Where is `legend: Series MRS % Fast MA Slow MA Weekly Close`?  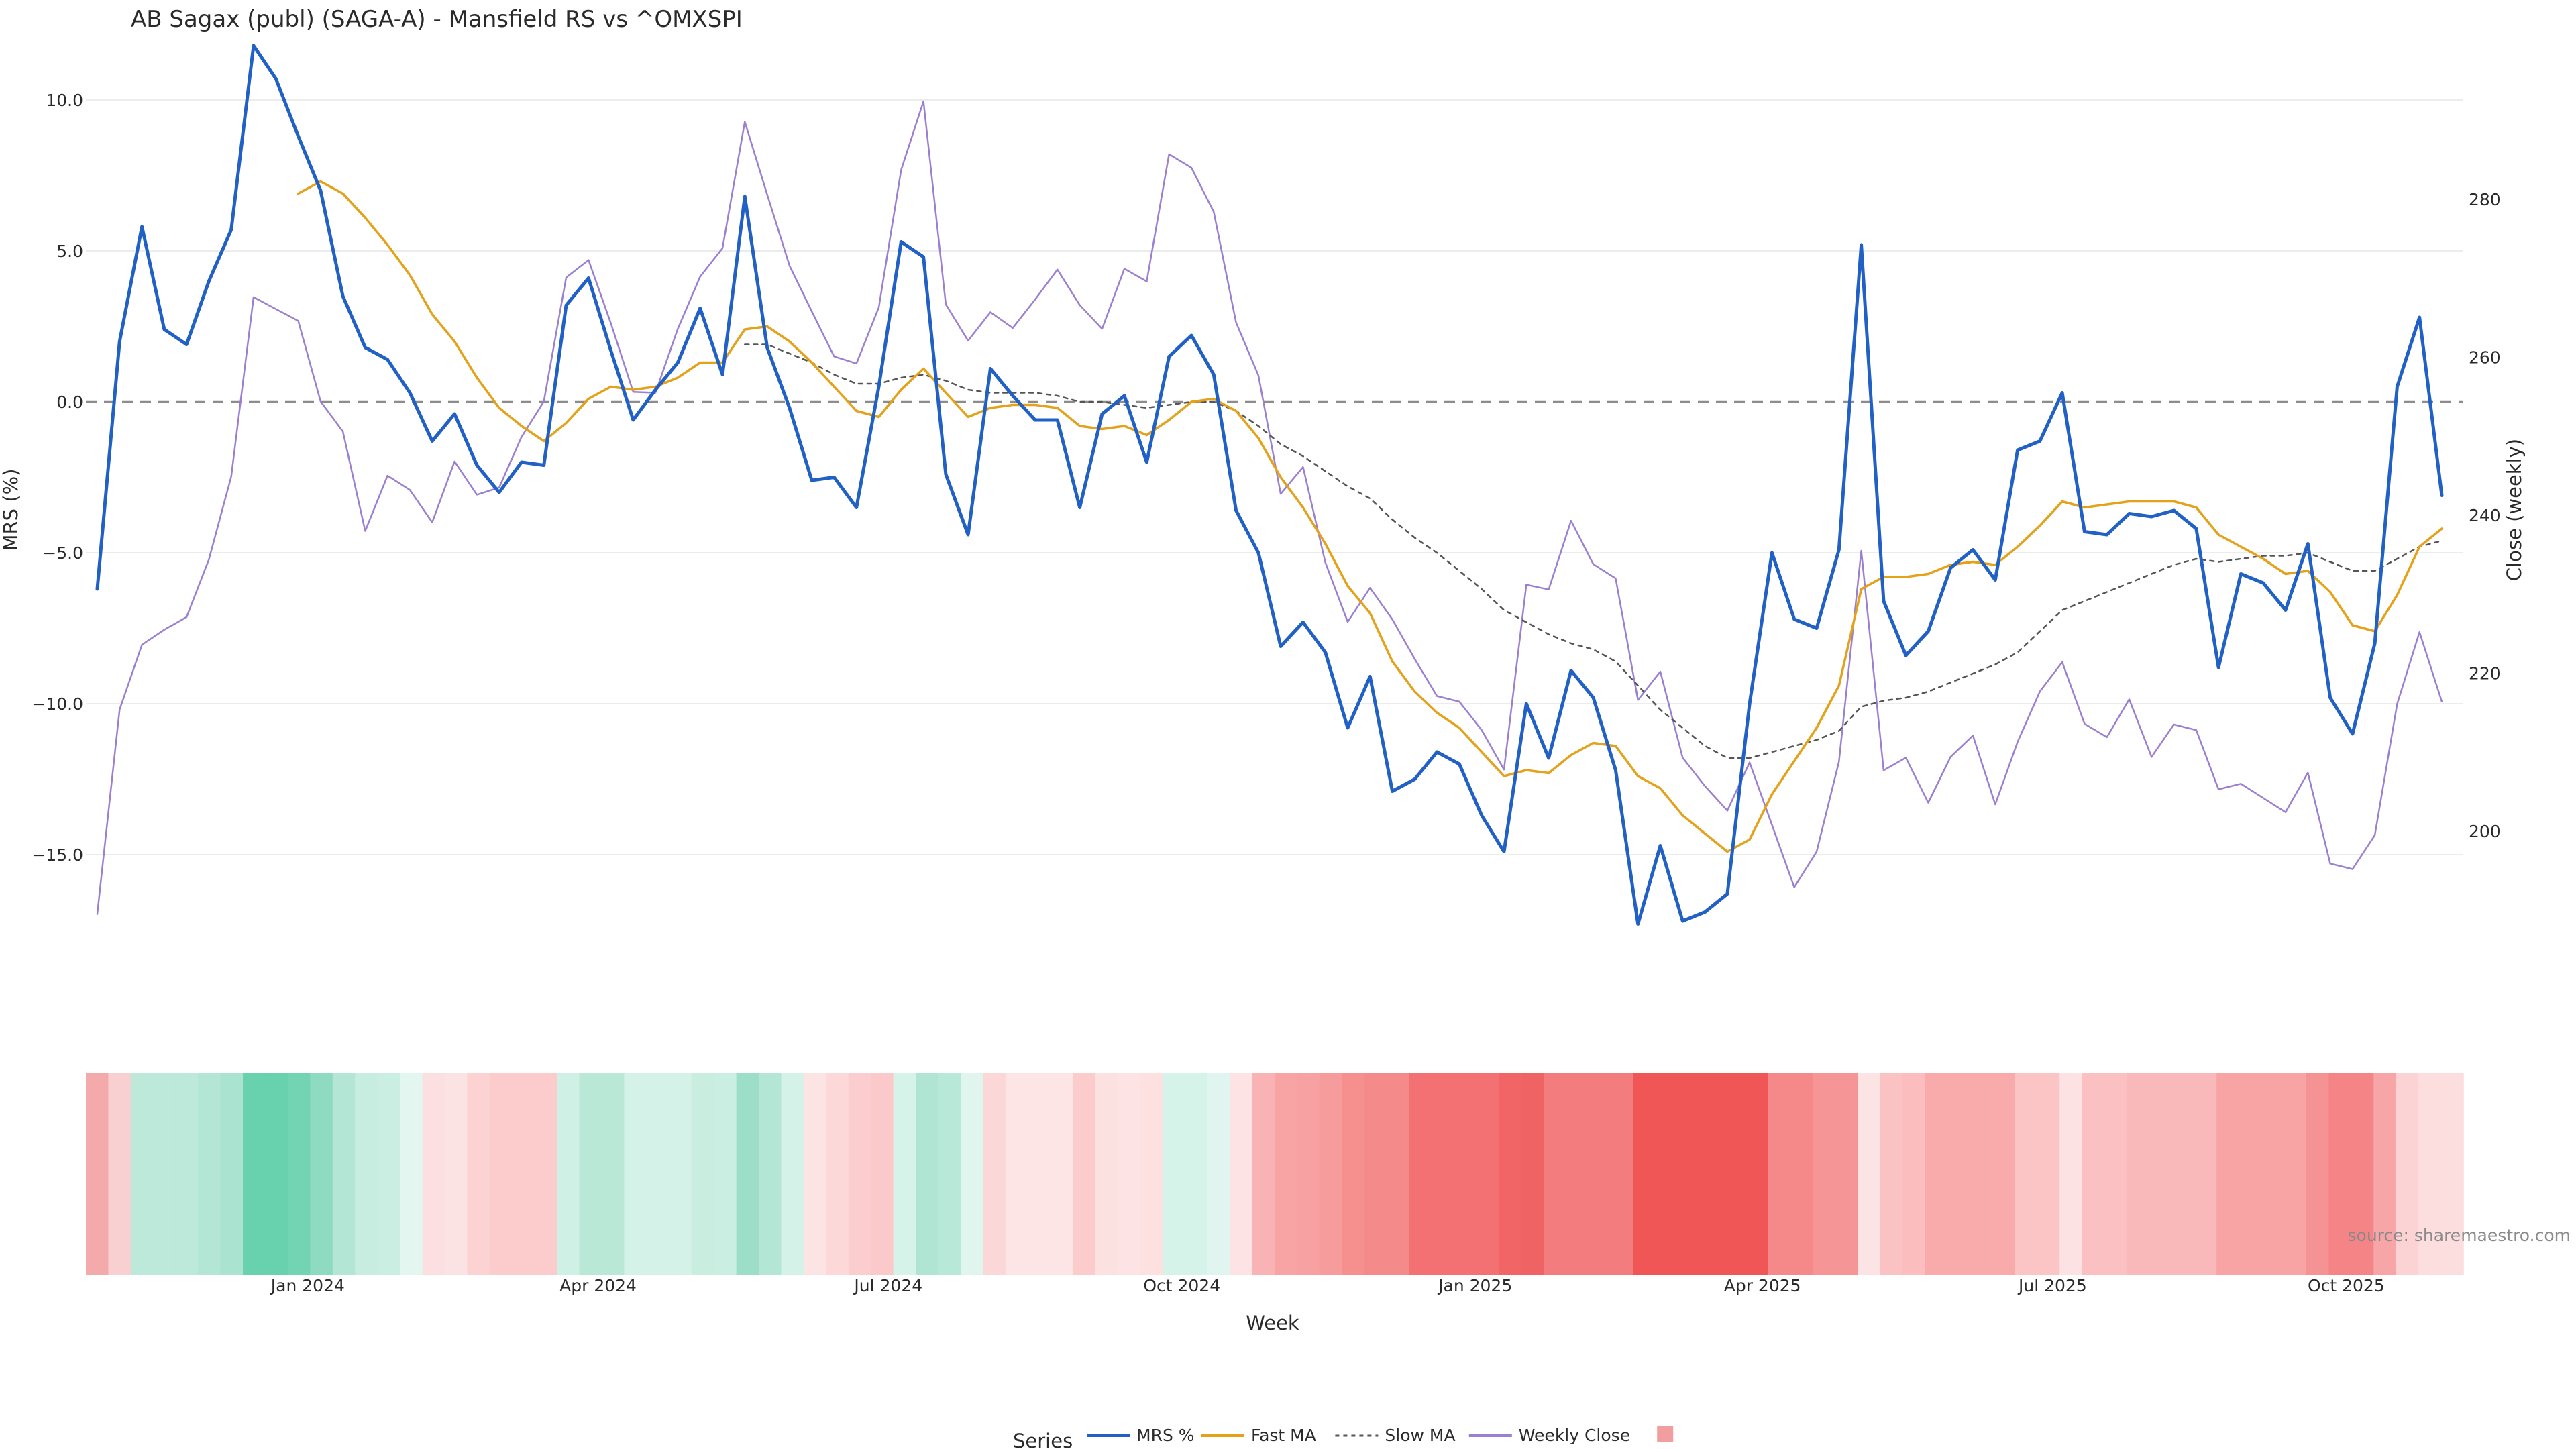
legend: Series MRS % Fast MA Slow MA Weekly Close is located at coordinates (1343, 1437).